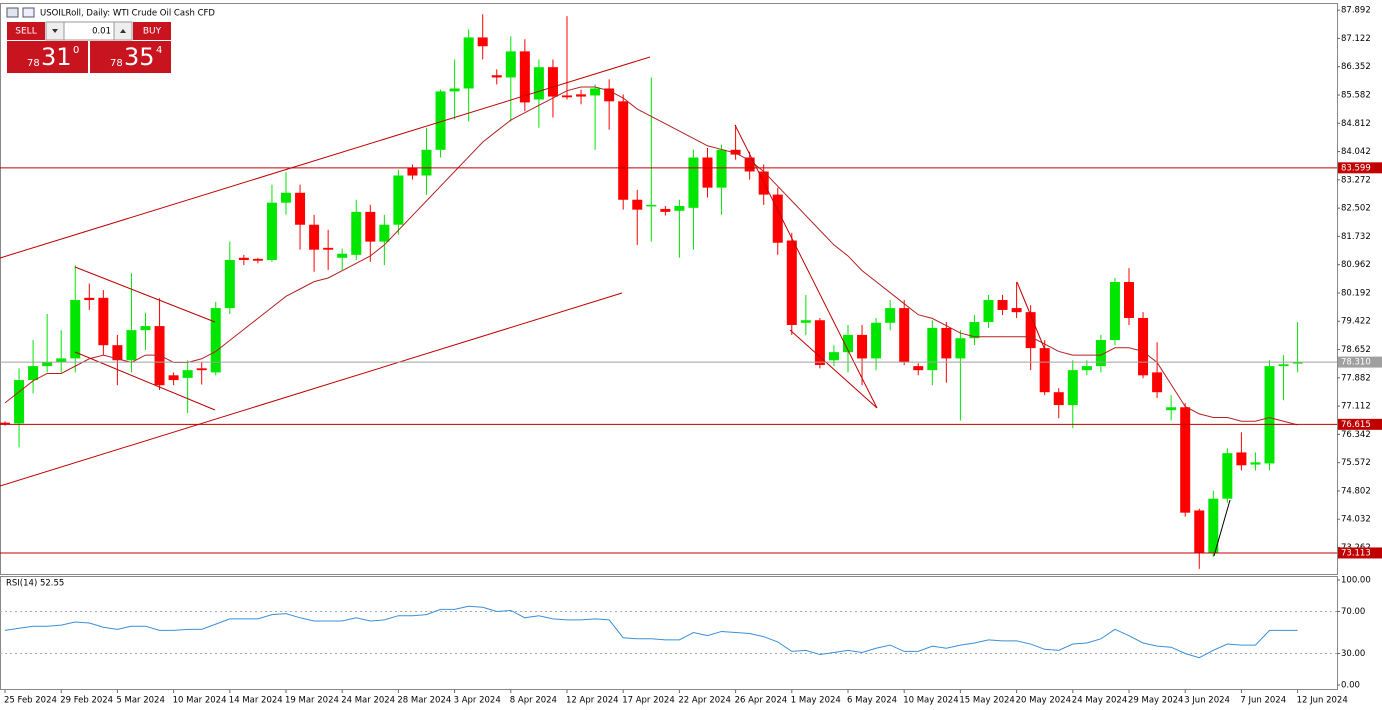  Describe the element at coordinates (55, 31) in the screenshot. I see `arrow-down` at that location.